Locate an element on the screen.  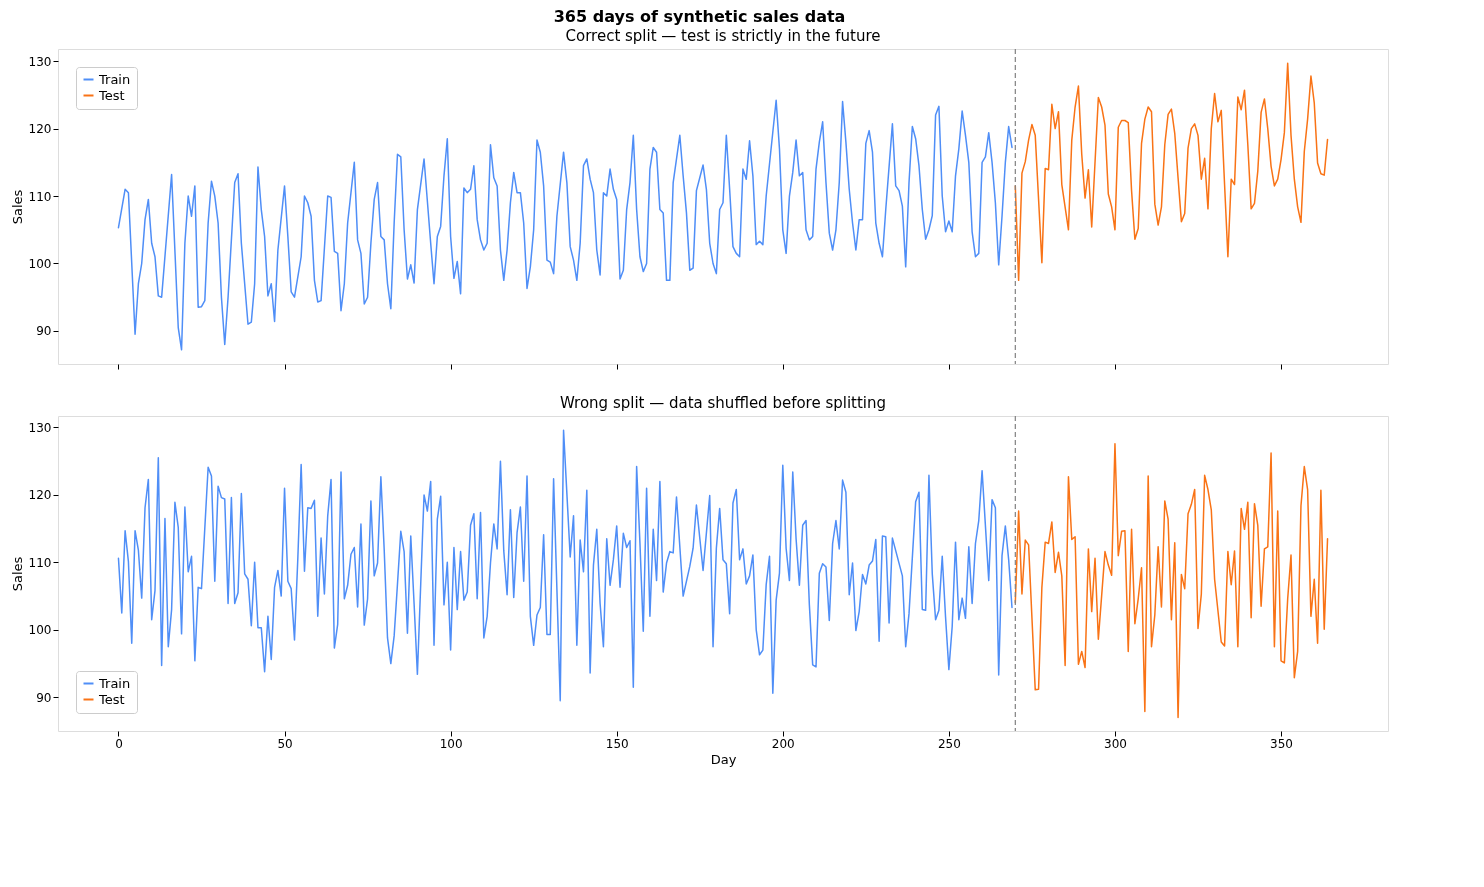
x-tick-label: 300 is located at coordinates (1115, 743).